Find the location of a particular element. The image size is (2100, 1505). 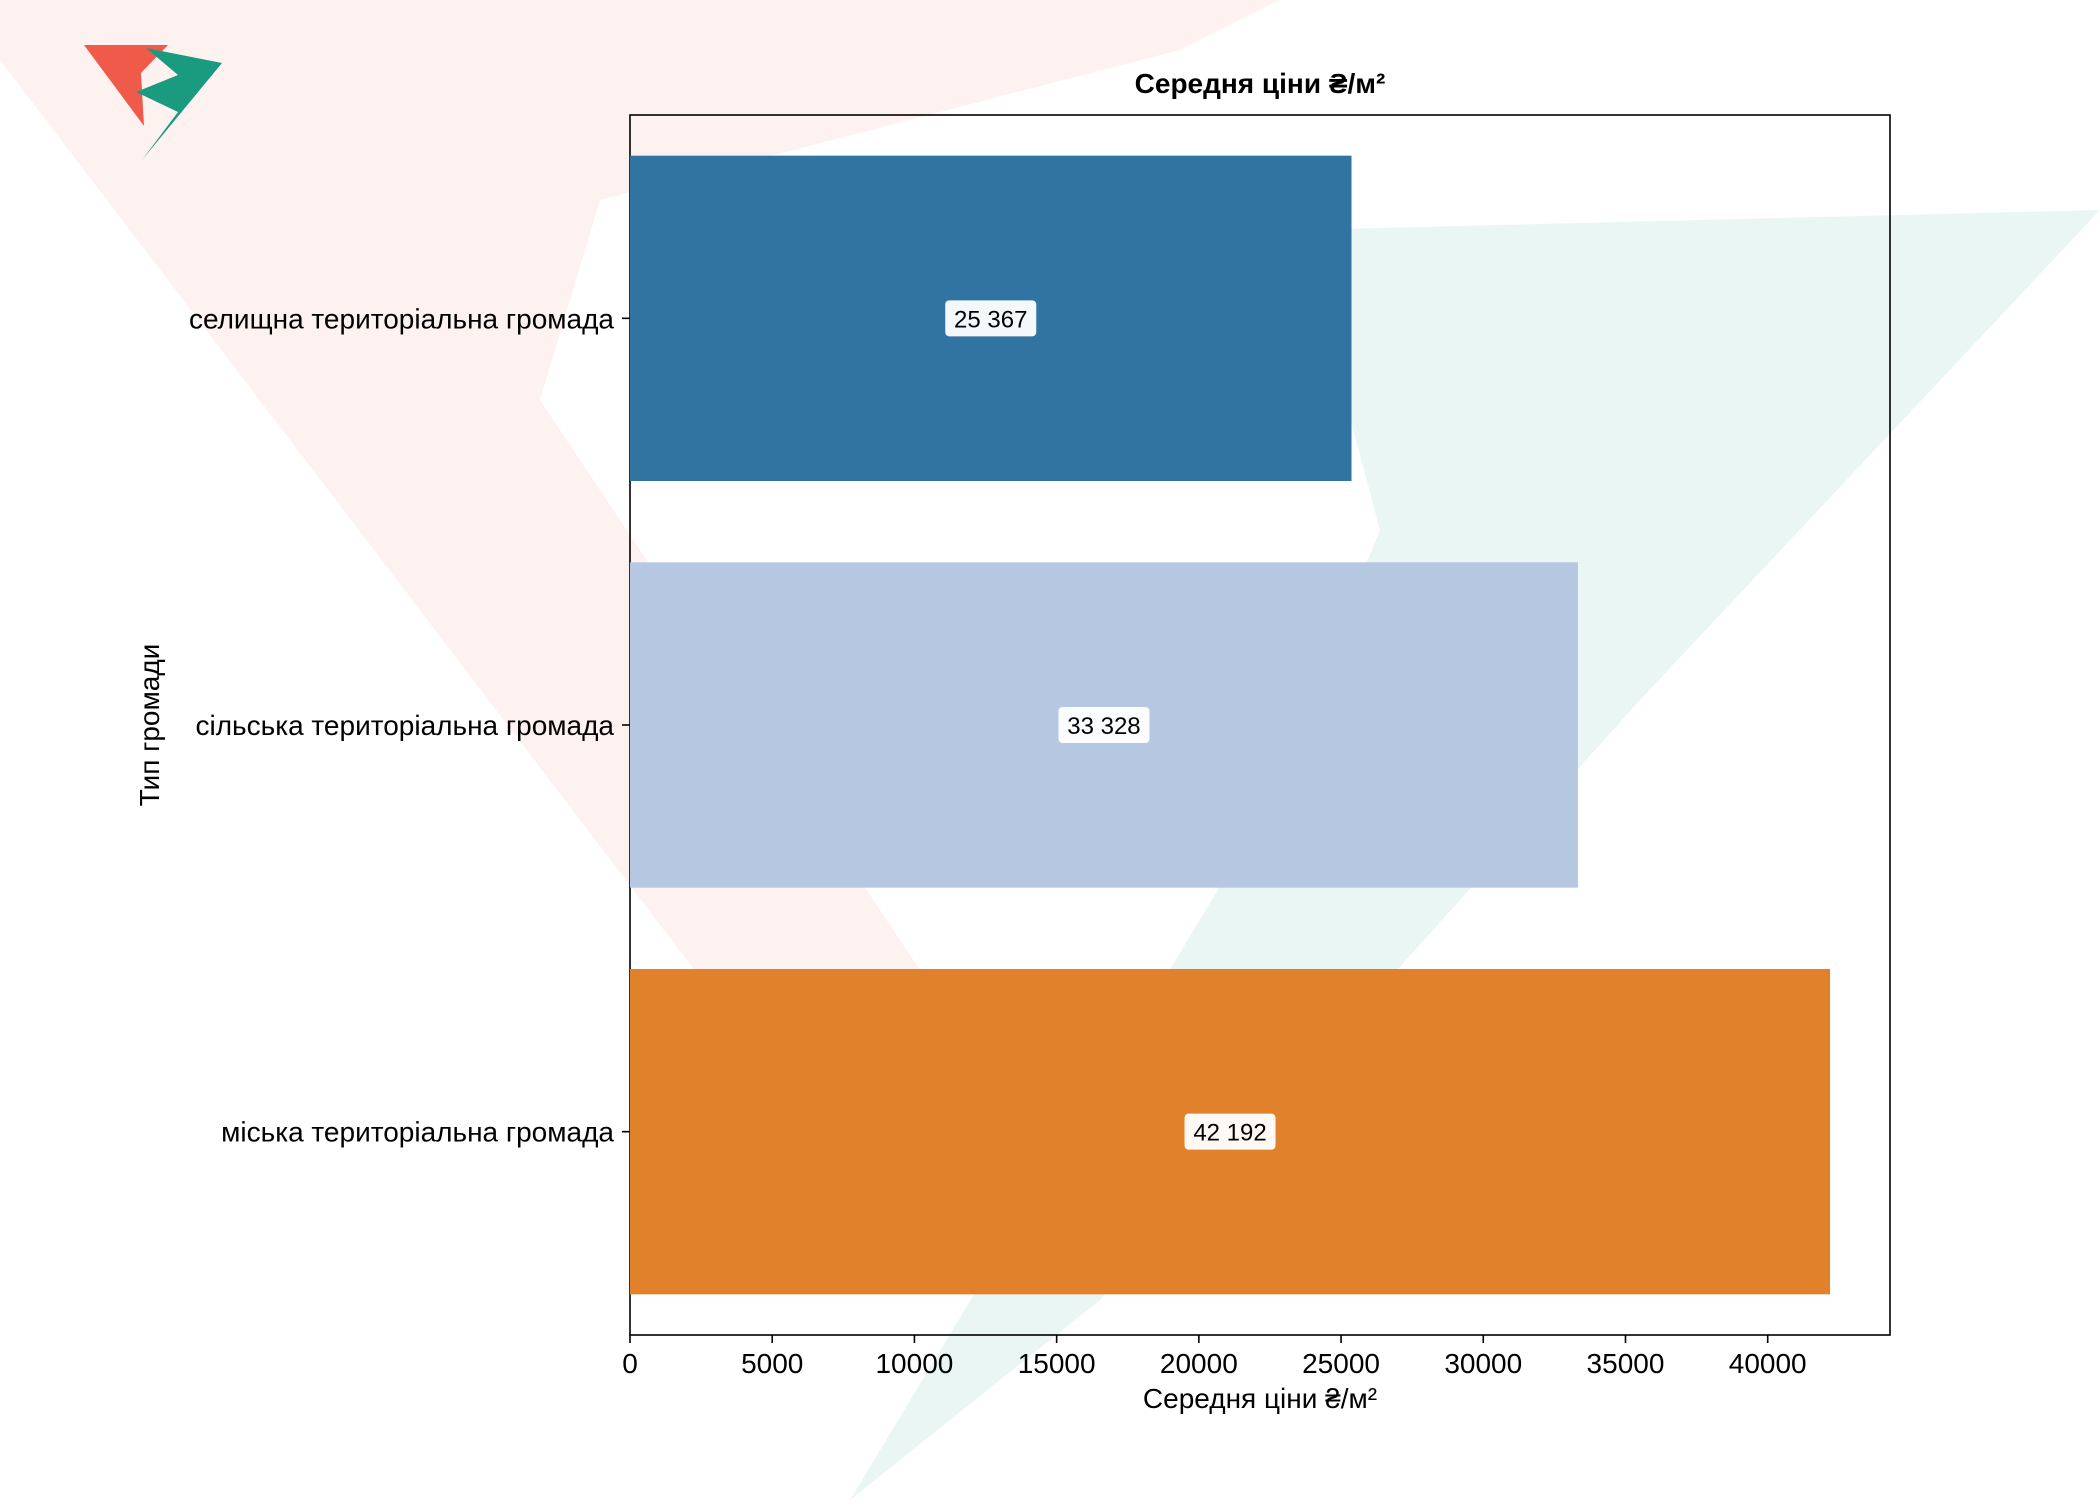

y-axis-label: Тип громади is located at coordinates (149, 725).